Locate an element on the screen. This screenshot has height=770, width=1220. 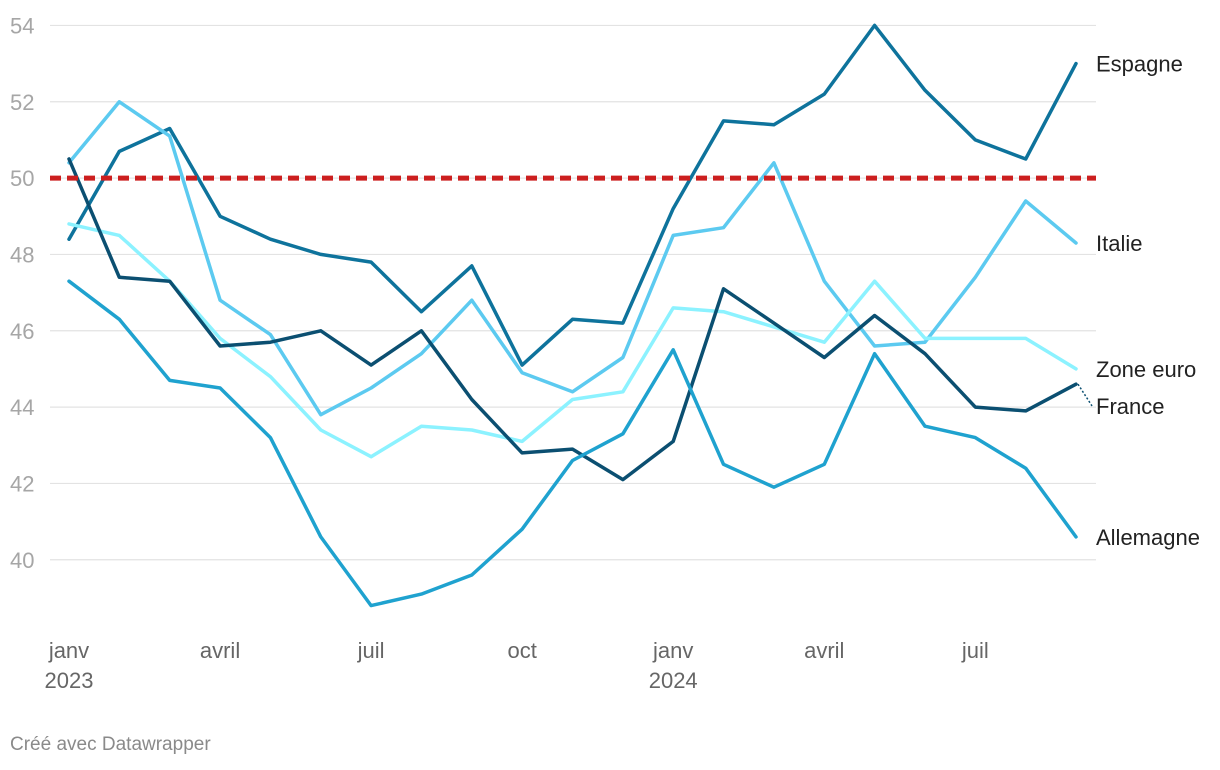
x-axis-ticks: janv 2023 avril juil oct janv 2024 avril juil is located at coordinates (517, 665).